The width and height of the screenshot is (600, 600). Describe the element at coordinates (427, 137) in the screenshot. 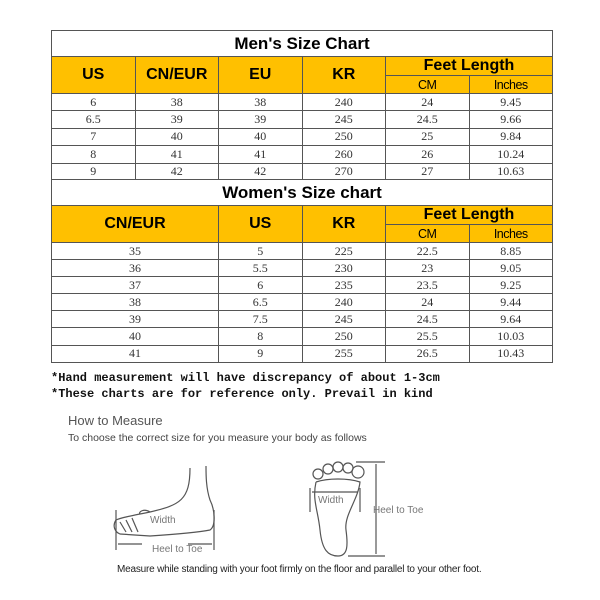

I see `table-cell: 25` at that location.